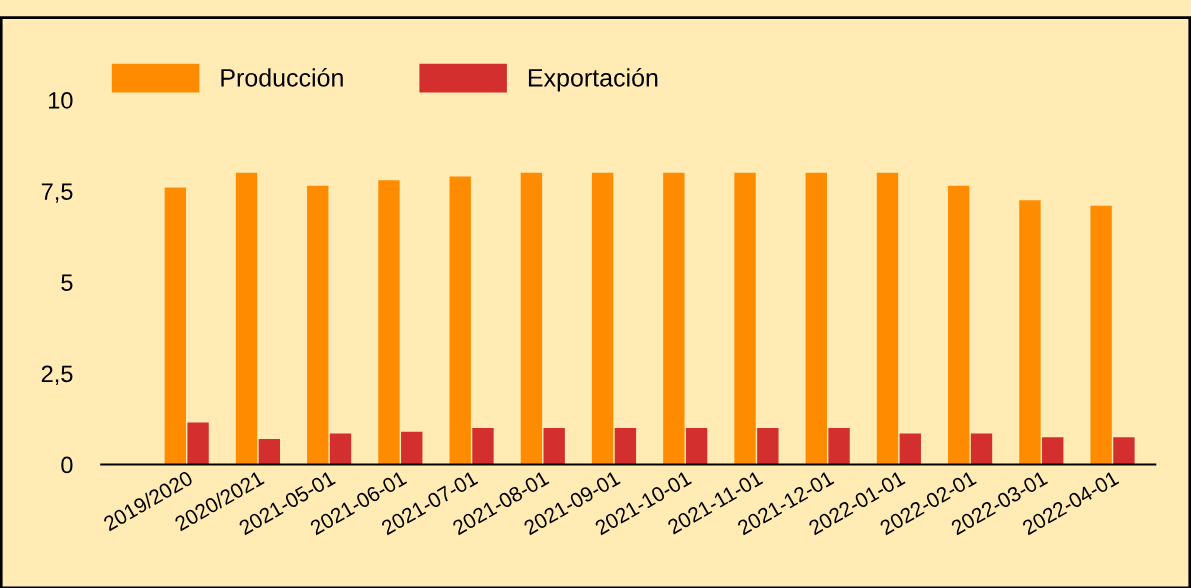 The image size is (1191, 588). Describe the element at coordinates (282, 77) in the screenshot. I see `legend-label: Producción` at that location.